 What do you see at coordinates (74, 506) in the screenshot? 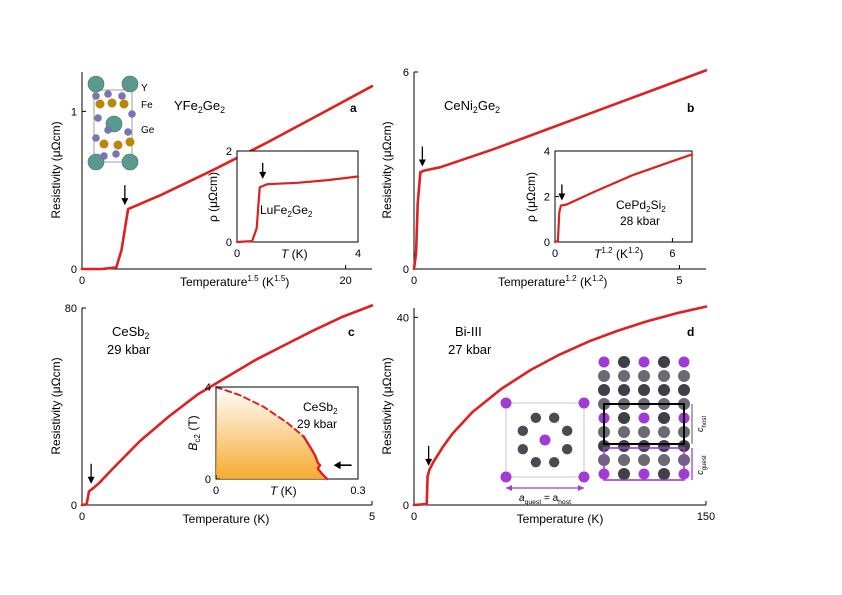
I see `panel-c-ytick-label: 0` at bounding box center [74, 506].